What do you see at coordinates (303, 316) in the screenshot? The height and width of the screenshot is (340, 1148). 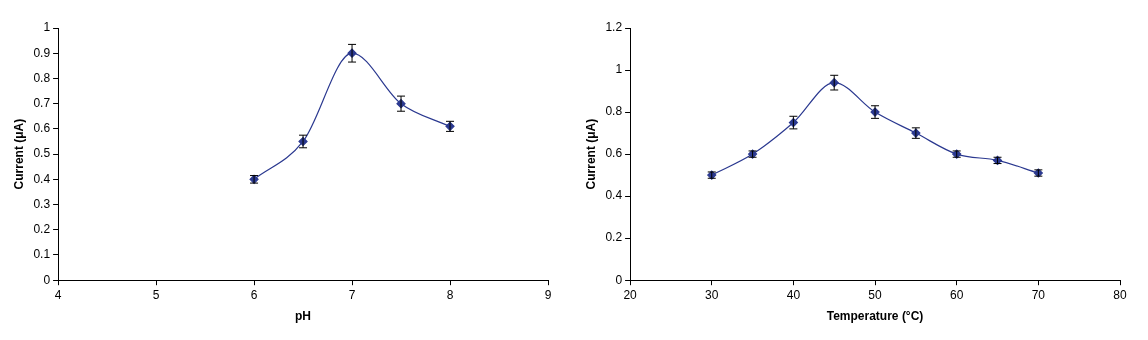 I see `x-axis-title: pH` at bounding box center [303, 316].